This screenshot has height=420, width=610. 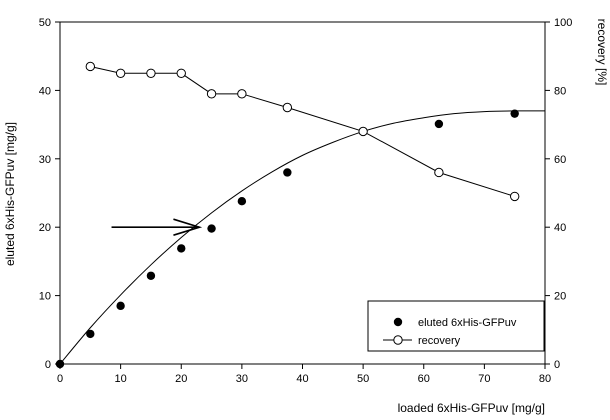 I want to click on legend: eluted 6xHis-GFPuv recovery, so click(x=456, y=326).